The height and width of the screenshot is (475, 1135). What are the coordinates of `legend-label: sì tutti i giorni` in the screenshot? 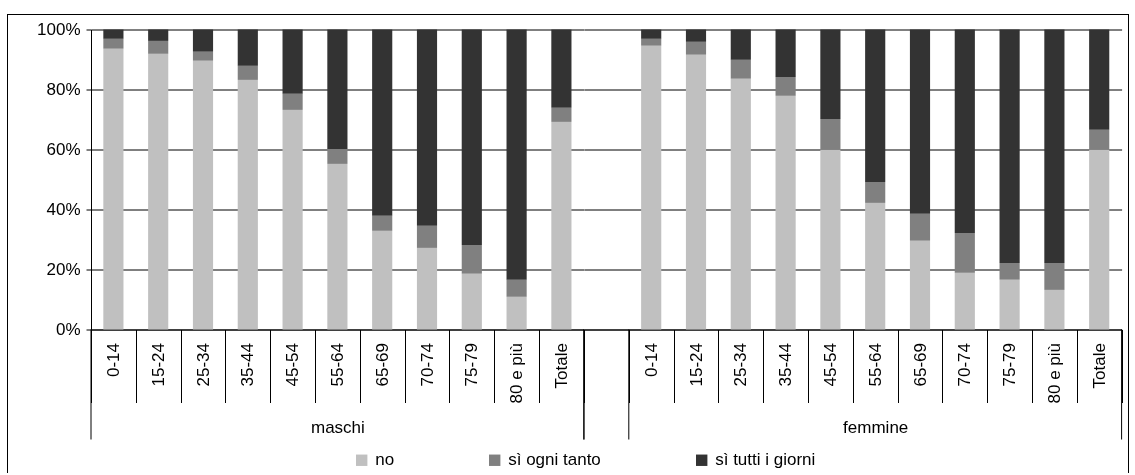 It's located at (765, 460).